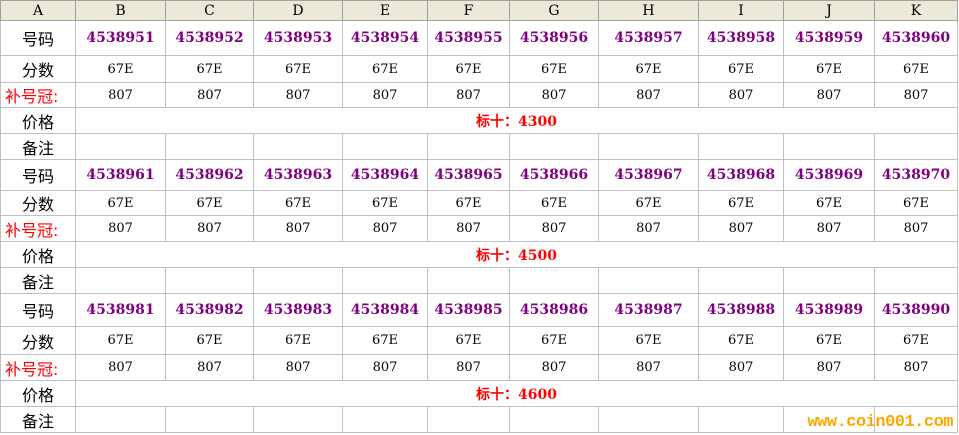 This screenshot has width=959, height=435. Describe the element at coordinates (468, 175) in the screenshot. I see `serial-number-cell: 4538965` at that location.